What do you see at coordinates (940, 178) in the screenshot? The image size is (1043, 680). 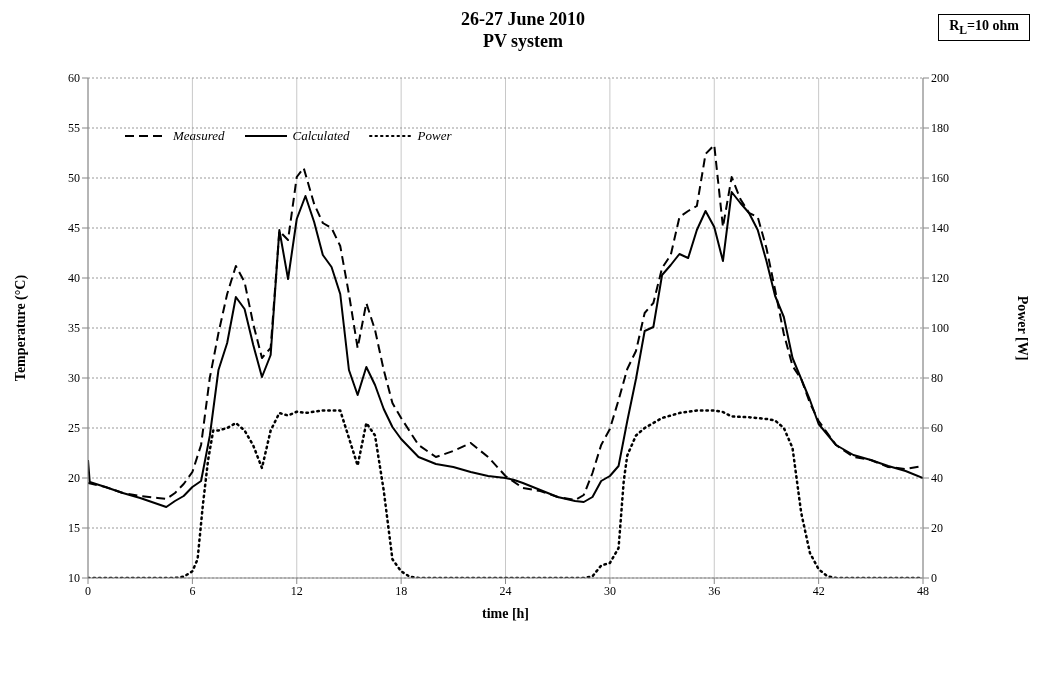 I see `y2-tick-label: 160` at bounding box center [940, 178].